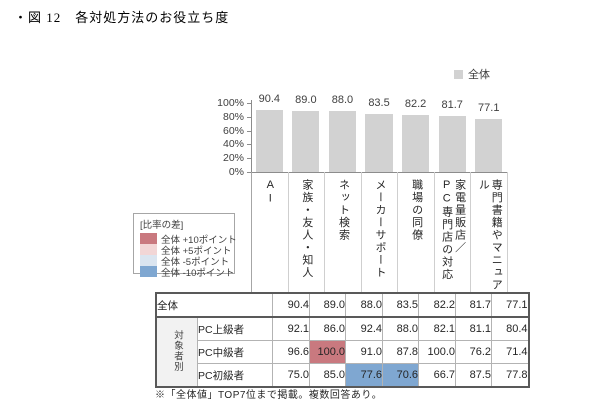 This screenshot has width=600, height=409. I want to click on table-cell: 82.2, so click(437, 305).